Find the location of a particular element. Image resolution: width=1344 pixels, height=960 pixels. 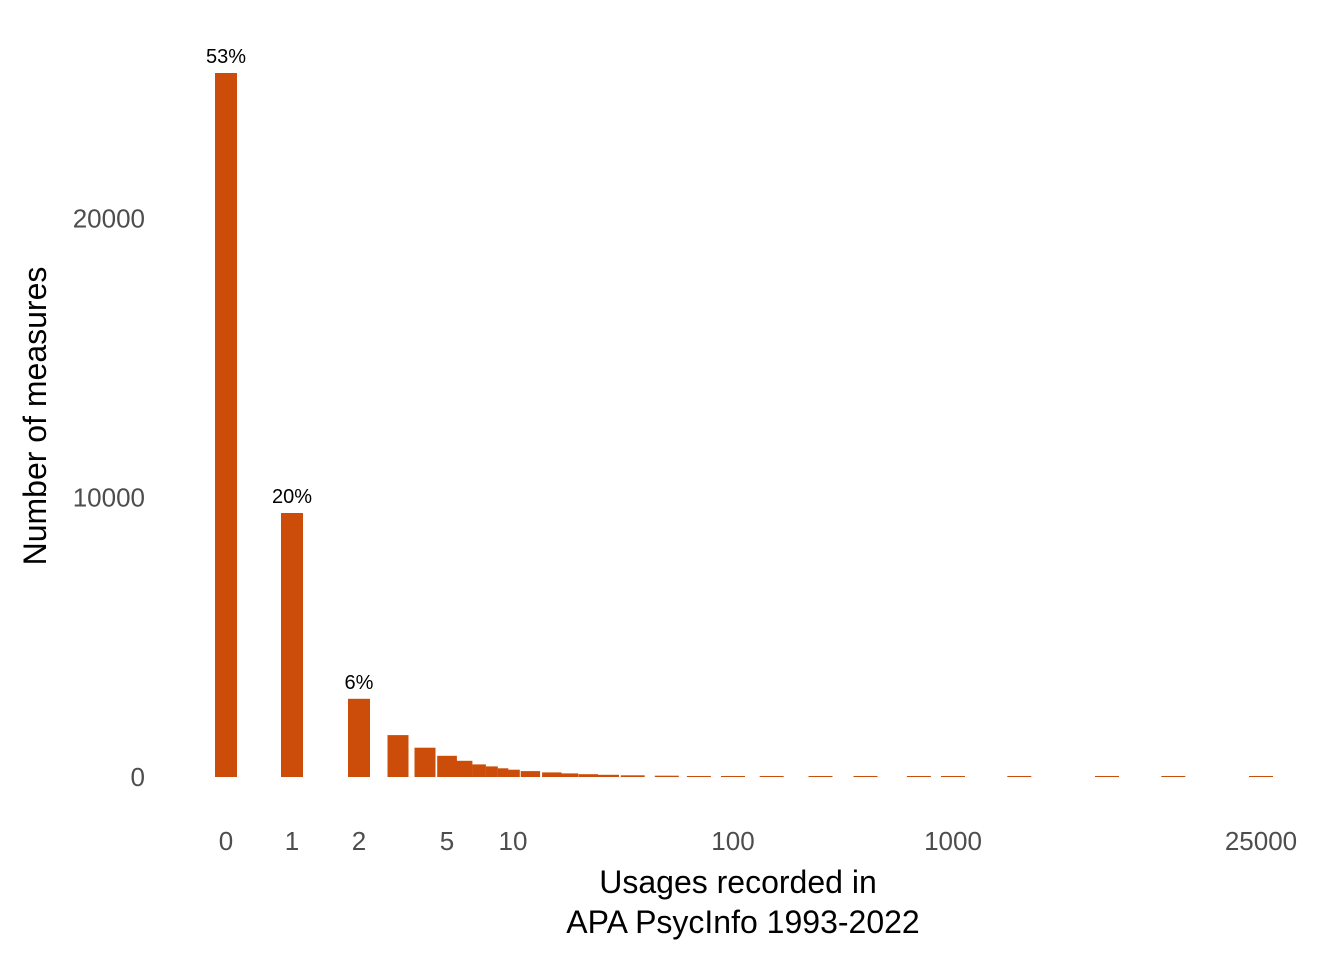

x-tick-label: 10 is located at coordinates (513, 841).